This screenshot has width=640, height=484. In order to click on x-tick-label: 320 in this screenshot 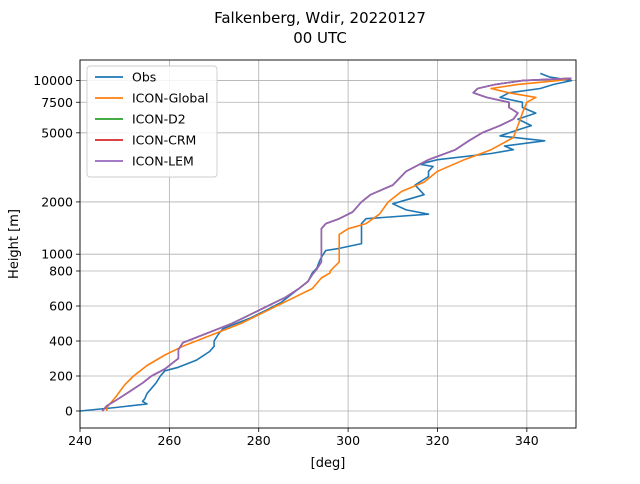, I will do `click(438, 440)`.